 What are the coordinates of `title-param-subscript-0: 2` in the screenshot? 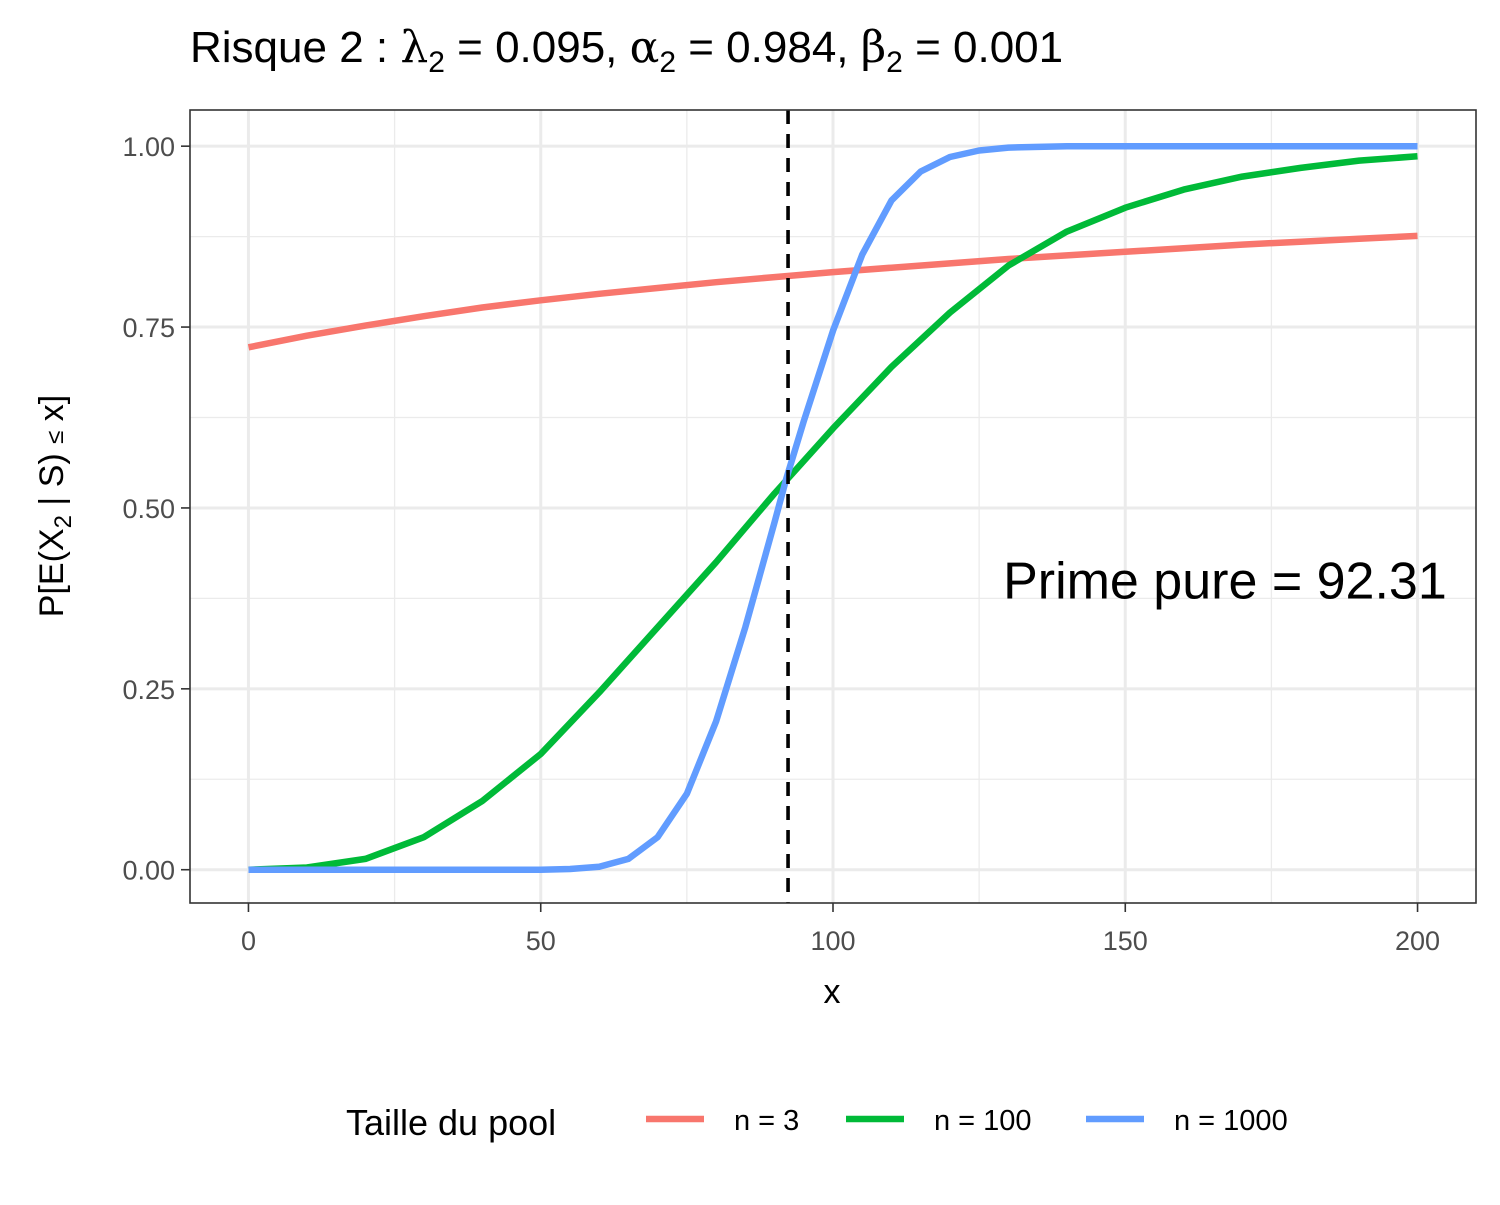 It's located at (436, 62).